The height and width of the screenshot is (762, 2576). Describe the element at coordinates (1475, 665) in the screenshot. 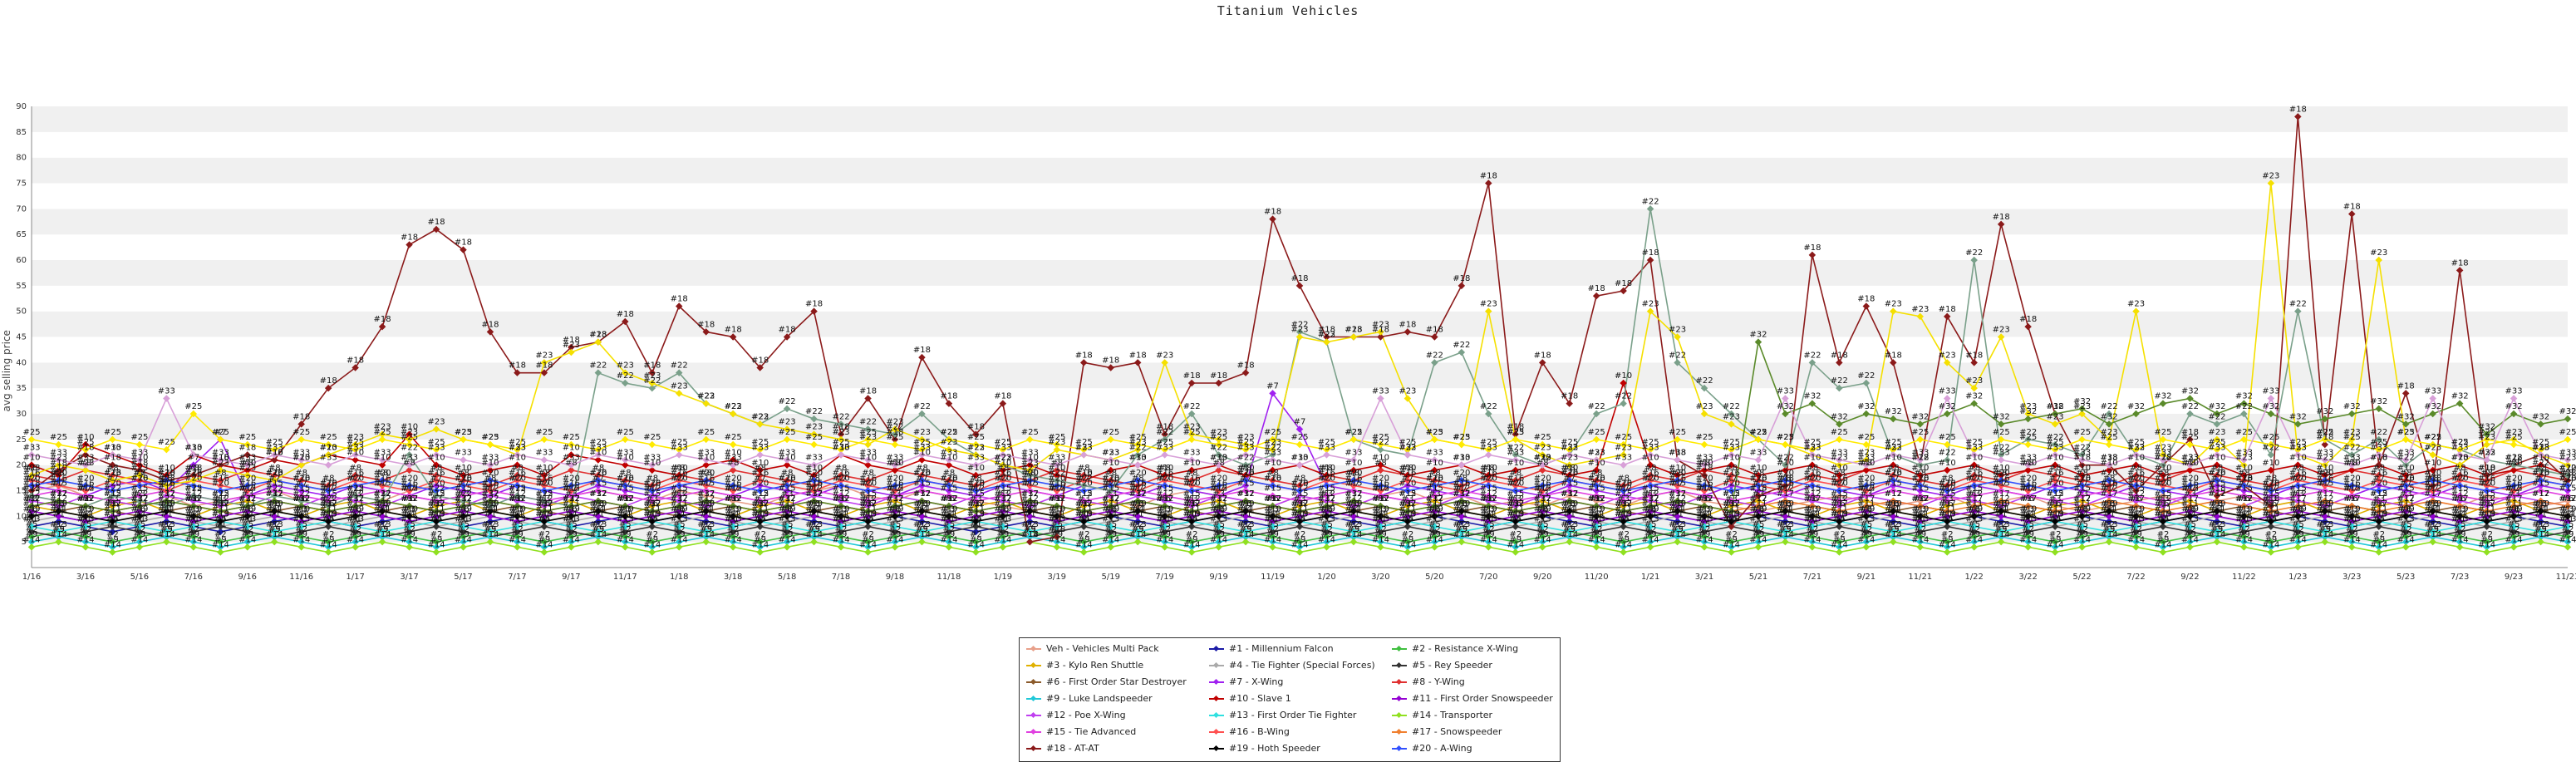

I see `legend-item: #5 - Rey Speeder` at that location.